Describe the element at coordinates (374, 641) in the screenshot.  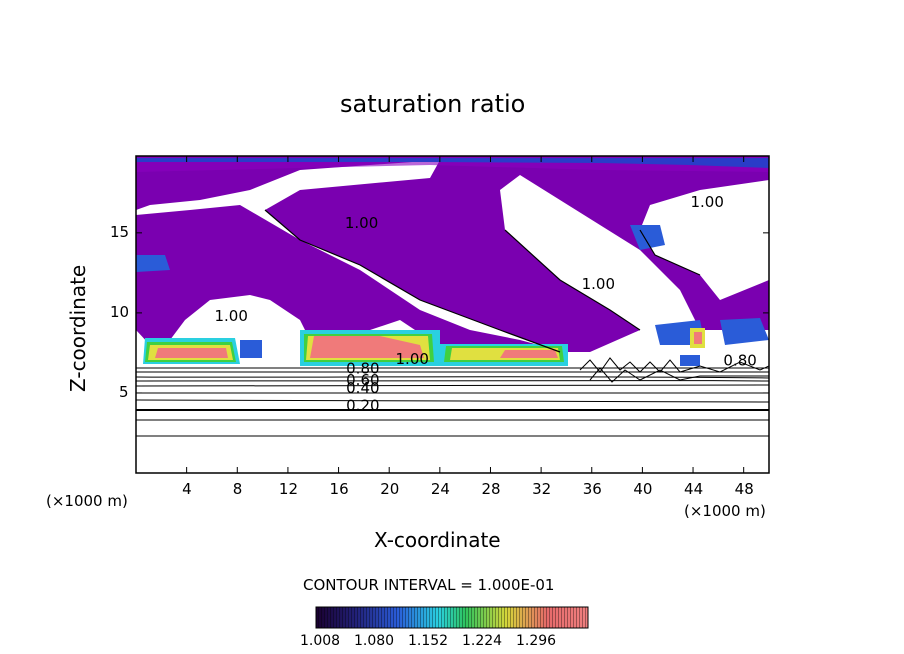
I see `colorbar-tick-label: 1.080` at that location.